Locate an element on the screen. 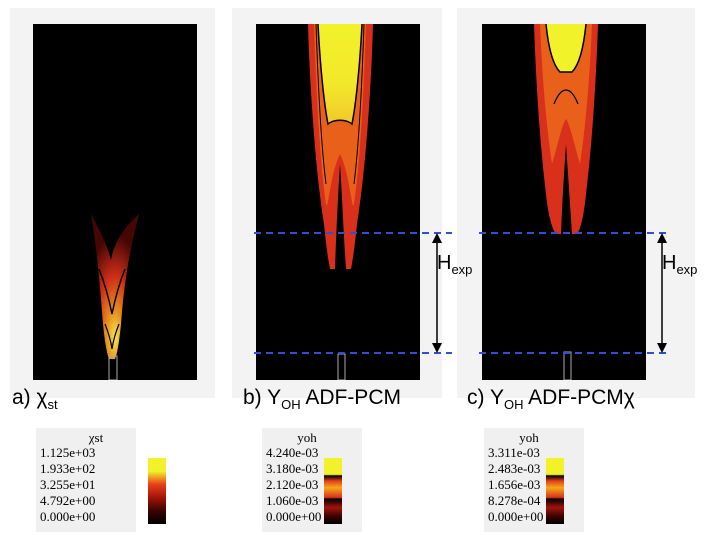 This screenshot has width=705, height=535. caption-b: b) YOH ADF-PCM is located at coordinates (322, 399).